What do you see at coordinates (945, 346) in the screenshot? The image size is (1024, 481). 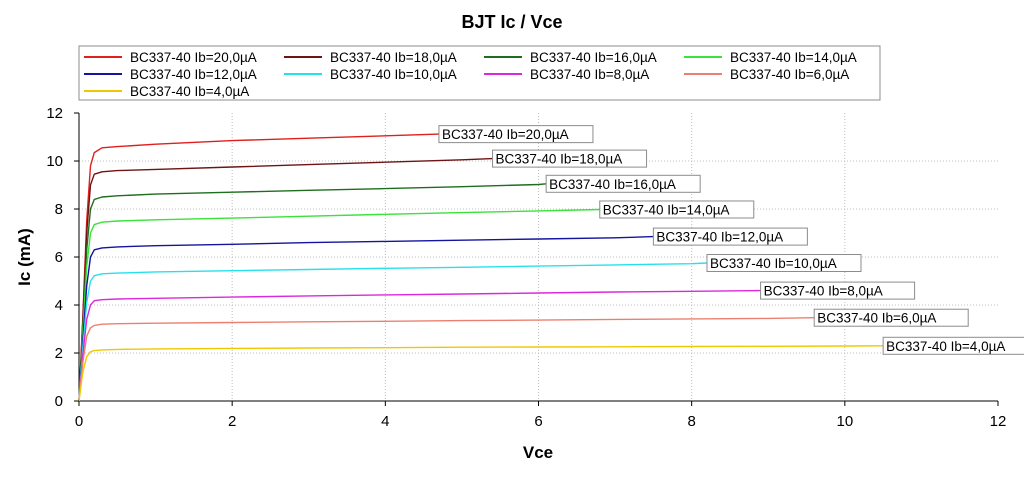 I see `annotation-label: BC337-40 Ib=4,0µA` at bounding box center [945, 346].